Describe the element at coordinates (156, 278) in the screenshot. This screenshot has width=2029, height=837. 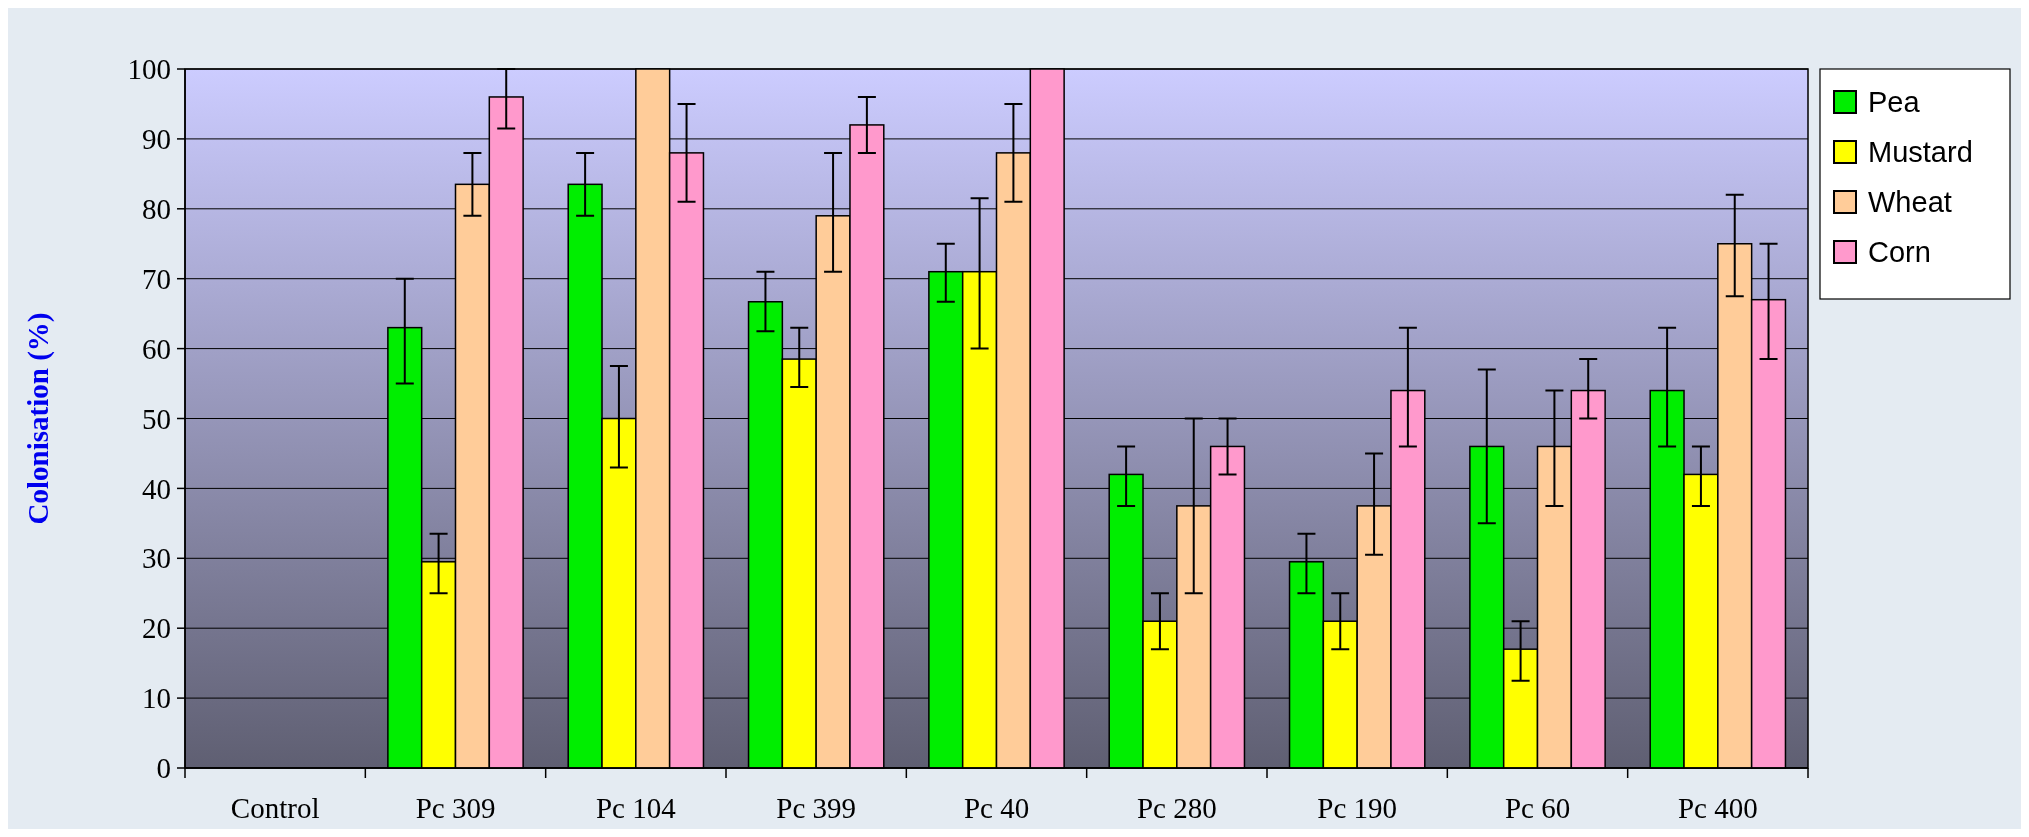
I see `y-tick-label: 70` at that location.